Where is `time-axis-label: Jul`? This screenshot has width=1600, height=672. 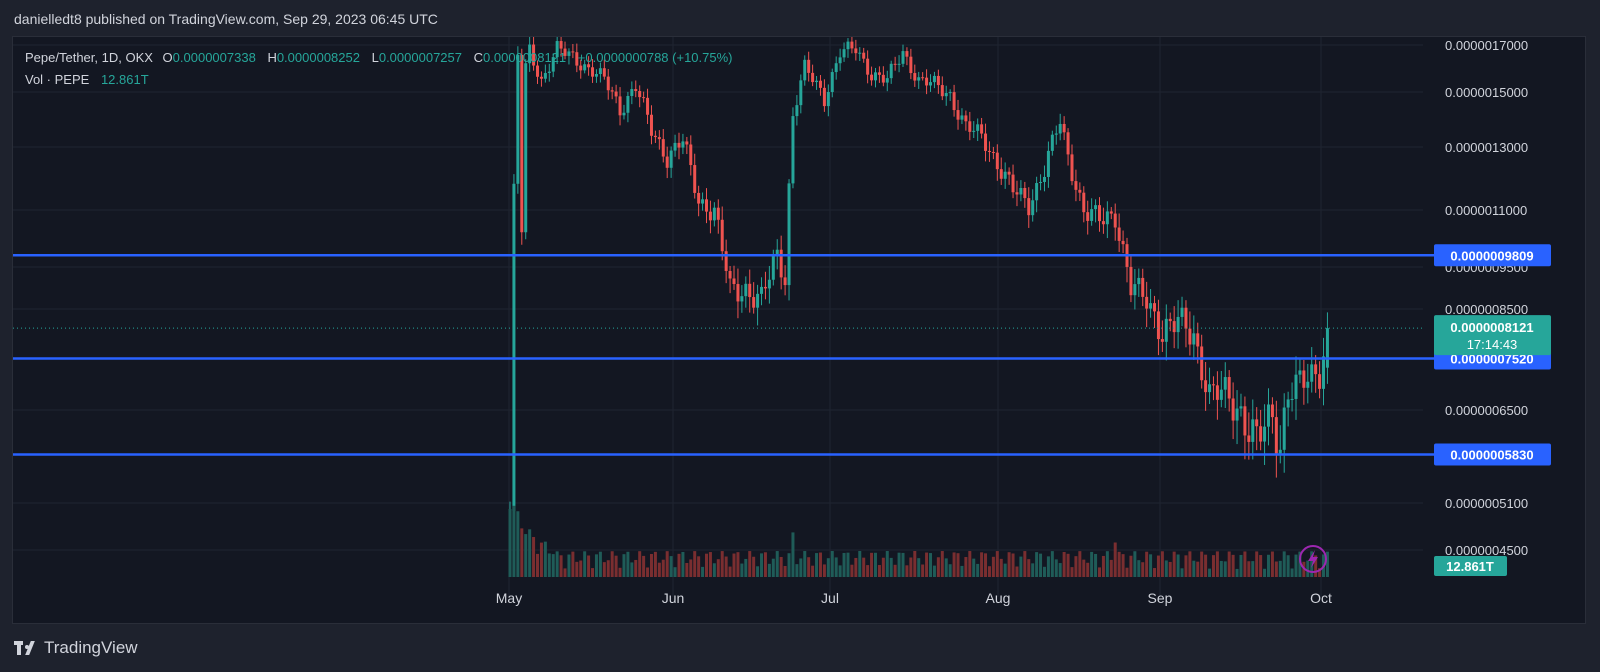 time-axis-label: Jul is located at coordinates (830, 598).